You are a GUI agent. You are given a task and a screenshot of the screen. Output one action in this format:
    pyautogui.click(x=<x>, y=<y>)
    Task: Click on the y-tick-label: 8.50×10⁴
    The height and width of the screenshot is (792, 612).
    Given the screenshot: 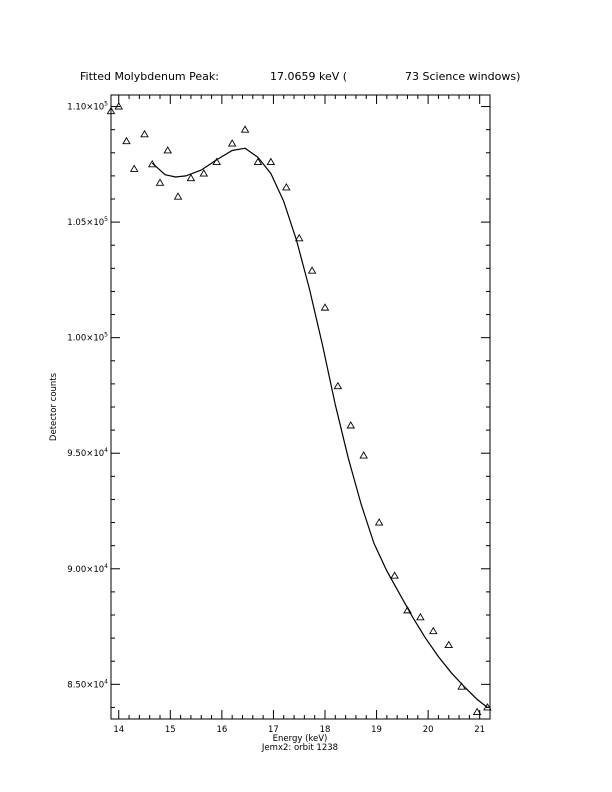 What is the action you would take?
    pyautogui.click(x=87, y=684)
    